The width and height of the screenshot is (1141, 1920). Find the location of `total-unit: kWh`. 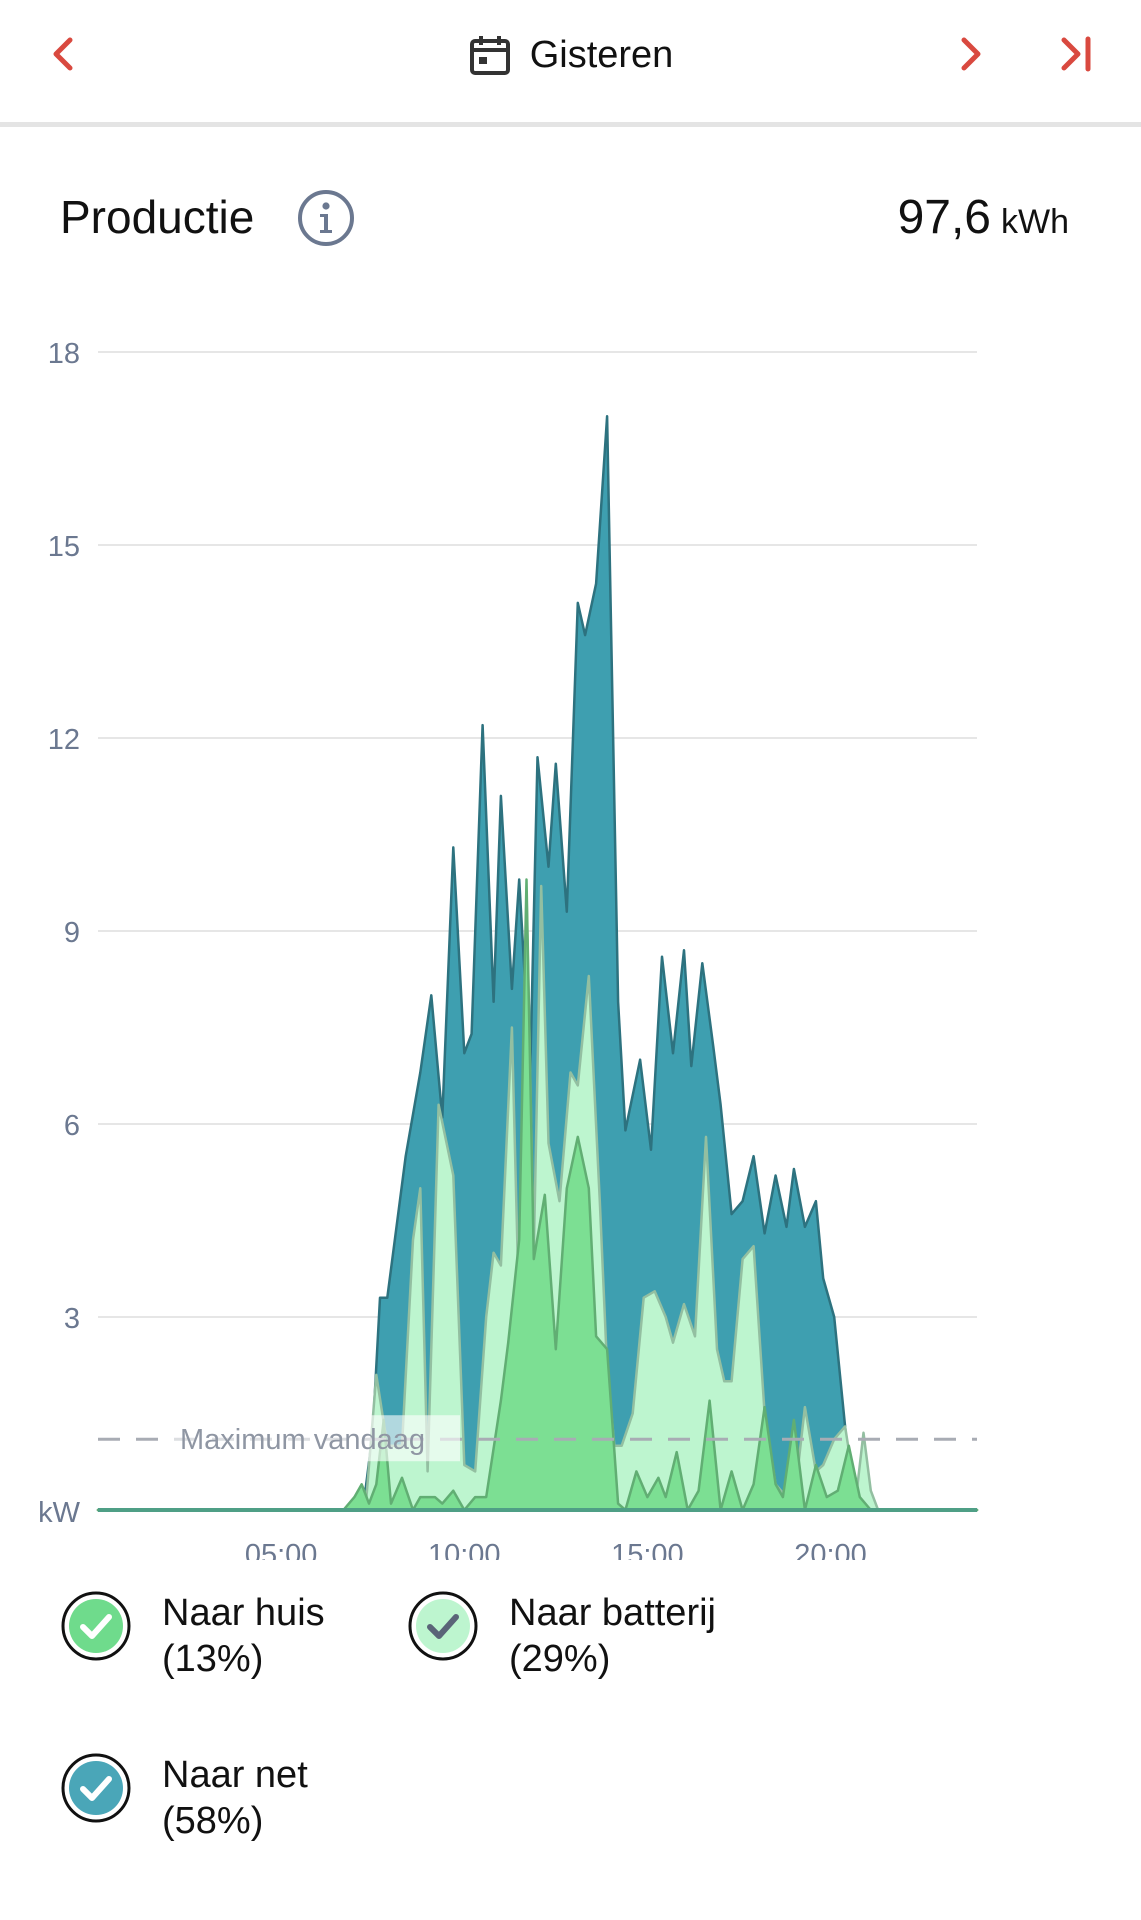

total-unit: kWh is located at coordinates (1035, 222).